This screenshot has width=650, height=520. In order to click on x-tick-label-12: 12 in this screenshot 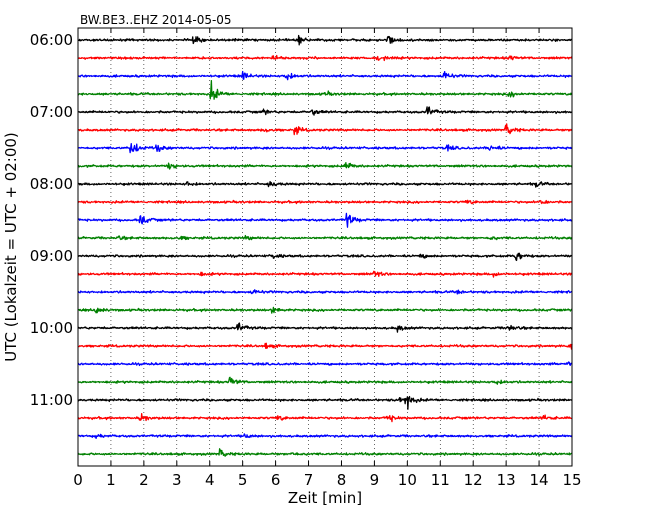, I will do `click(473, 480)`.